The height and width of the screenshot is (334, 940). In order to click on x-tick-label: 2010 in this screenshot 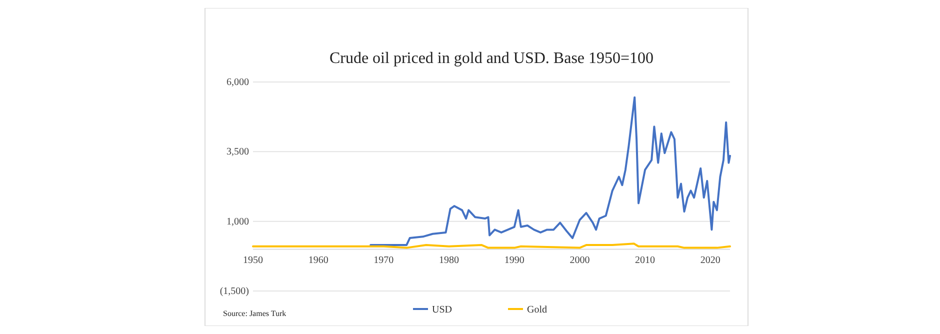, I will do `click(645, 260)`.